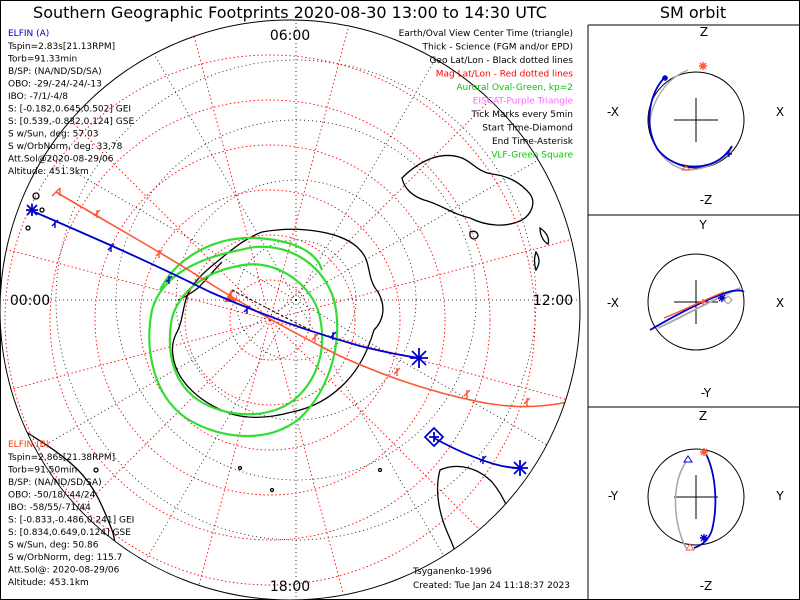 This screenshot has width=800, height=600. What do you see at coordinates (64, 571) in the screenshot?
I see `elfin-b-info-line: Att.Sol@: 2020-08-29/06` at bounding box center [64, 571].